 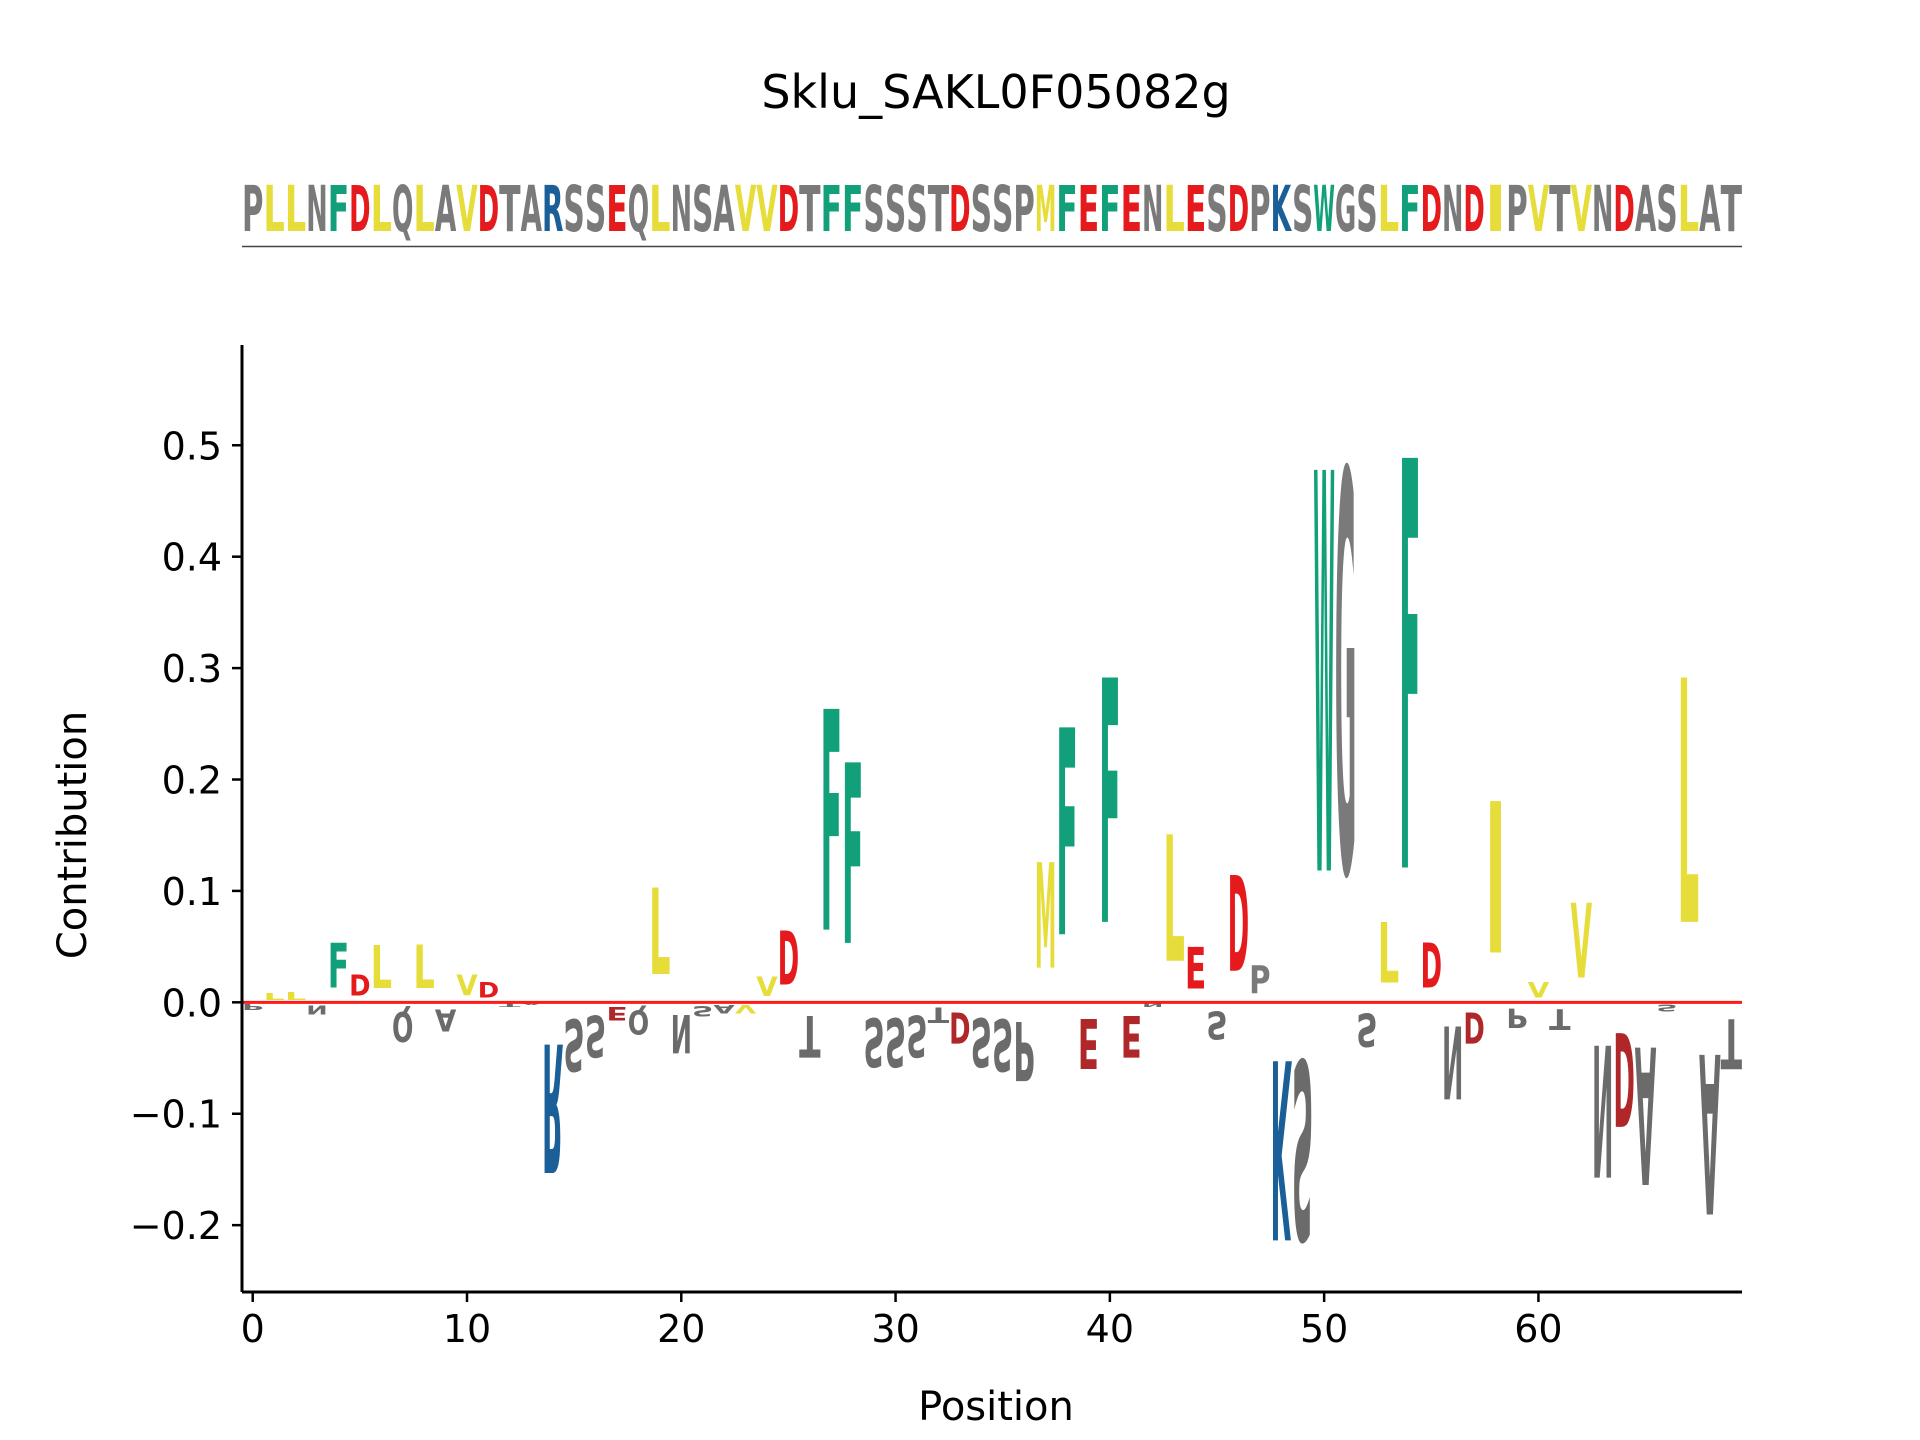 I want to click on x-tick-label: 50, so click(x=1324, y=1329).